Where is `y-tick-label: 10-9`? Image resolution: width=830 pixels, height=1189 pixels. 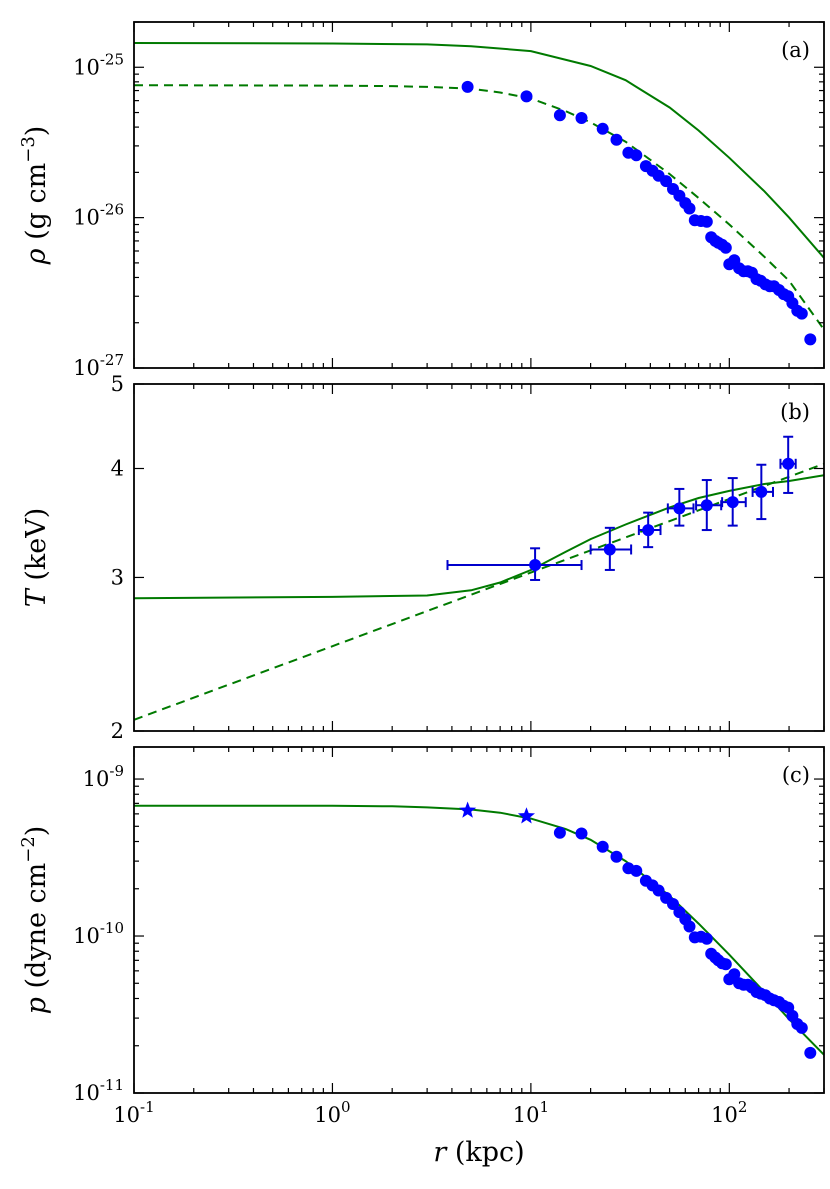 y-tick-label: 10-9 is located at coordinates (103, 776).